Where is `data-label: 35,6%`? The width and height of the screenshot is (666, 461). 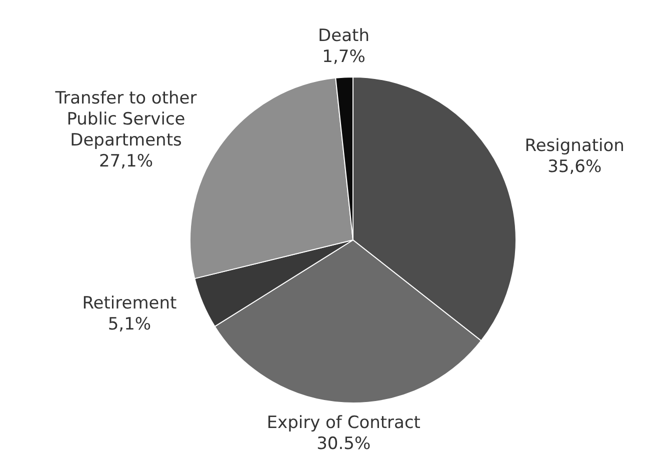 data-label: 35,6% is located at coordinates (575, 167).